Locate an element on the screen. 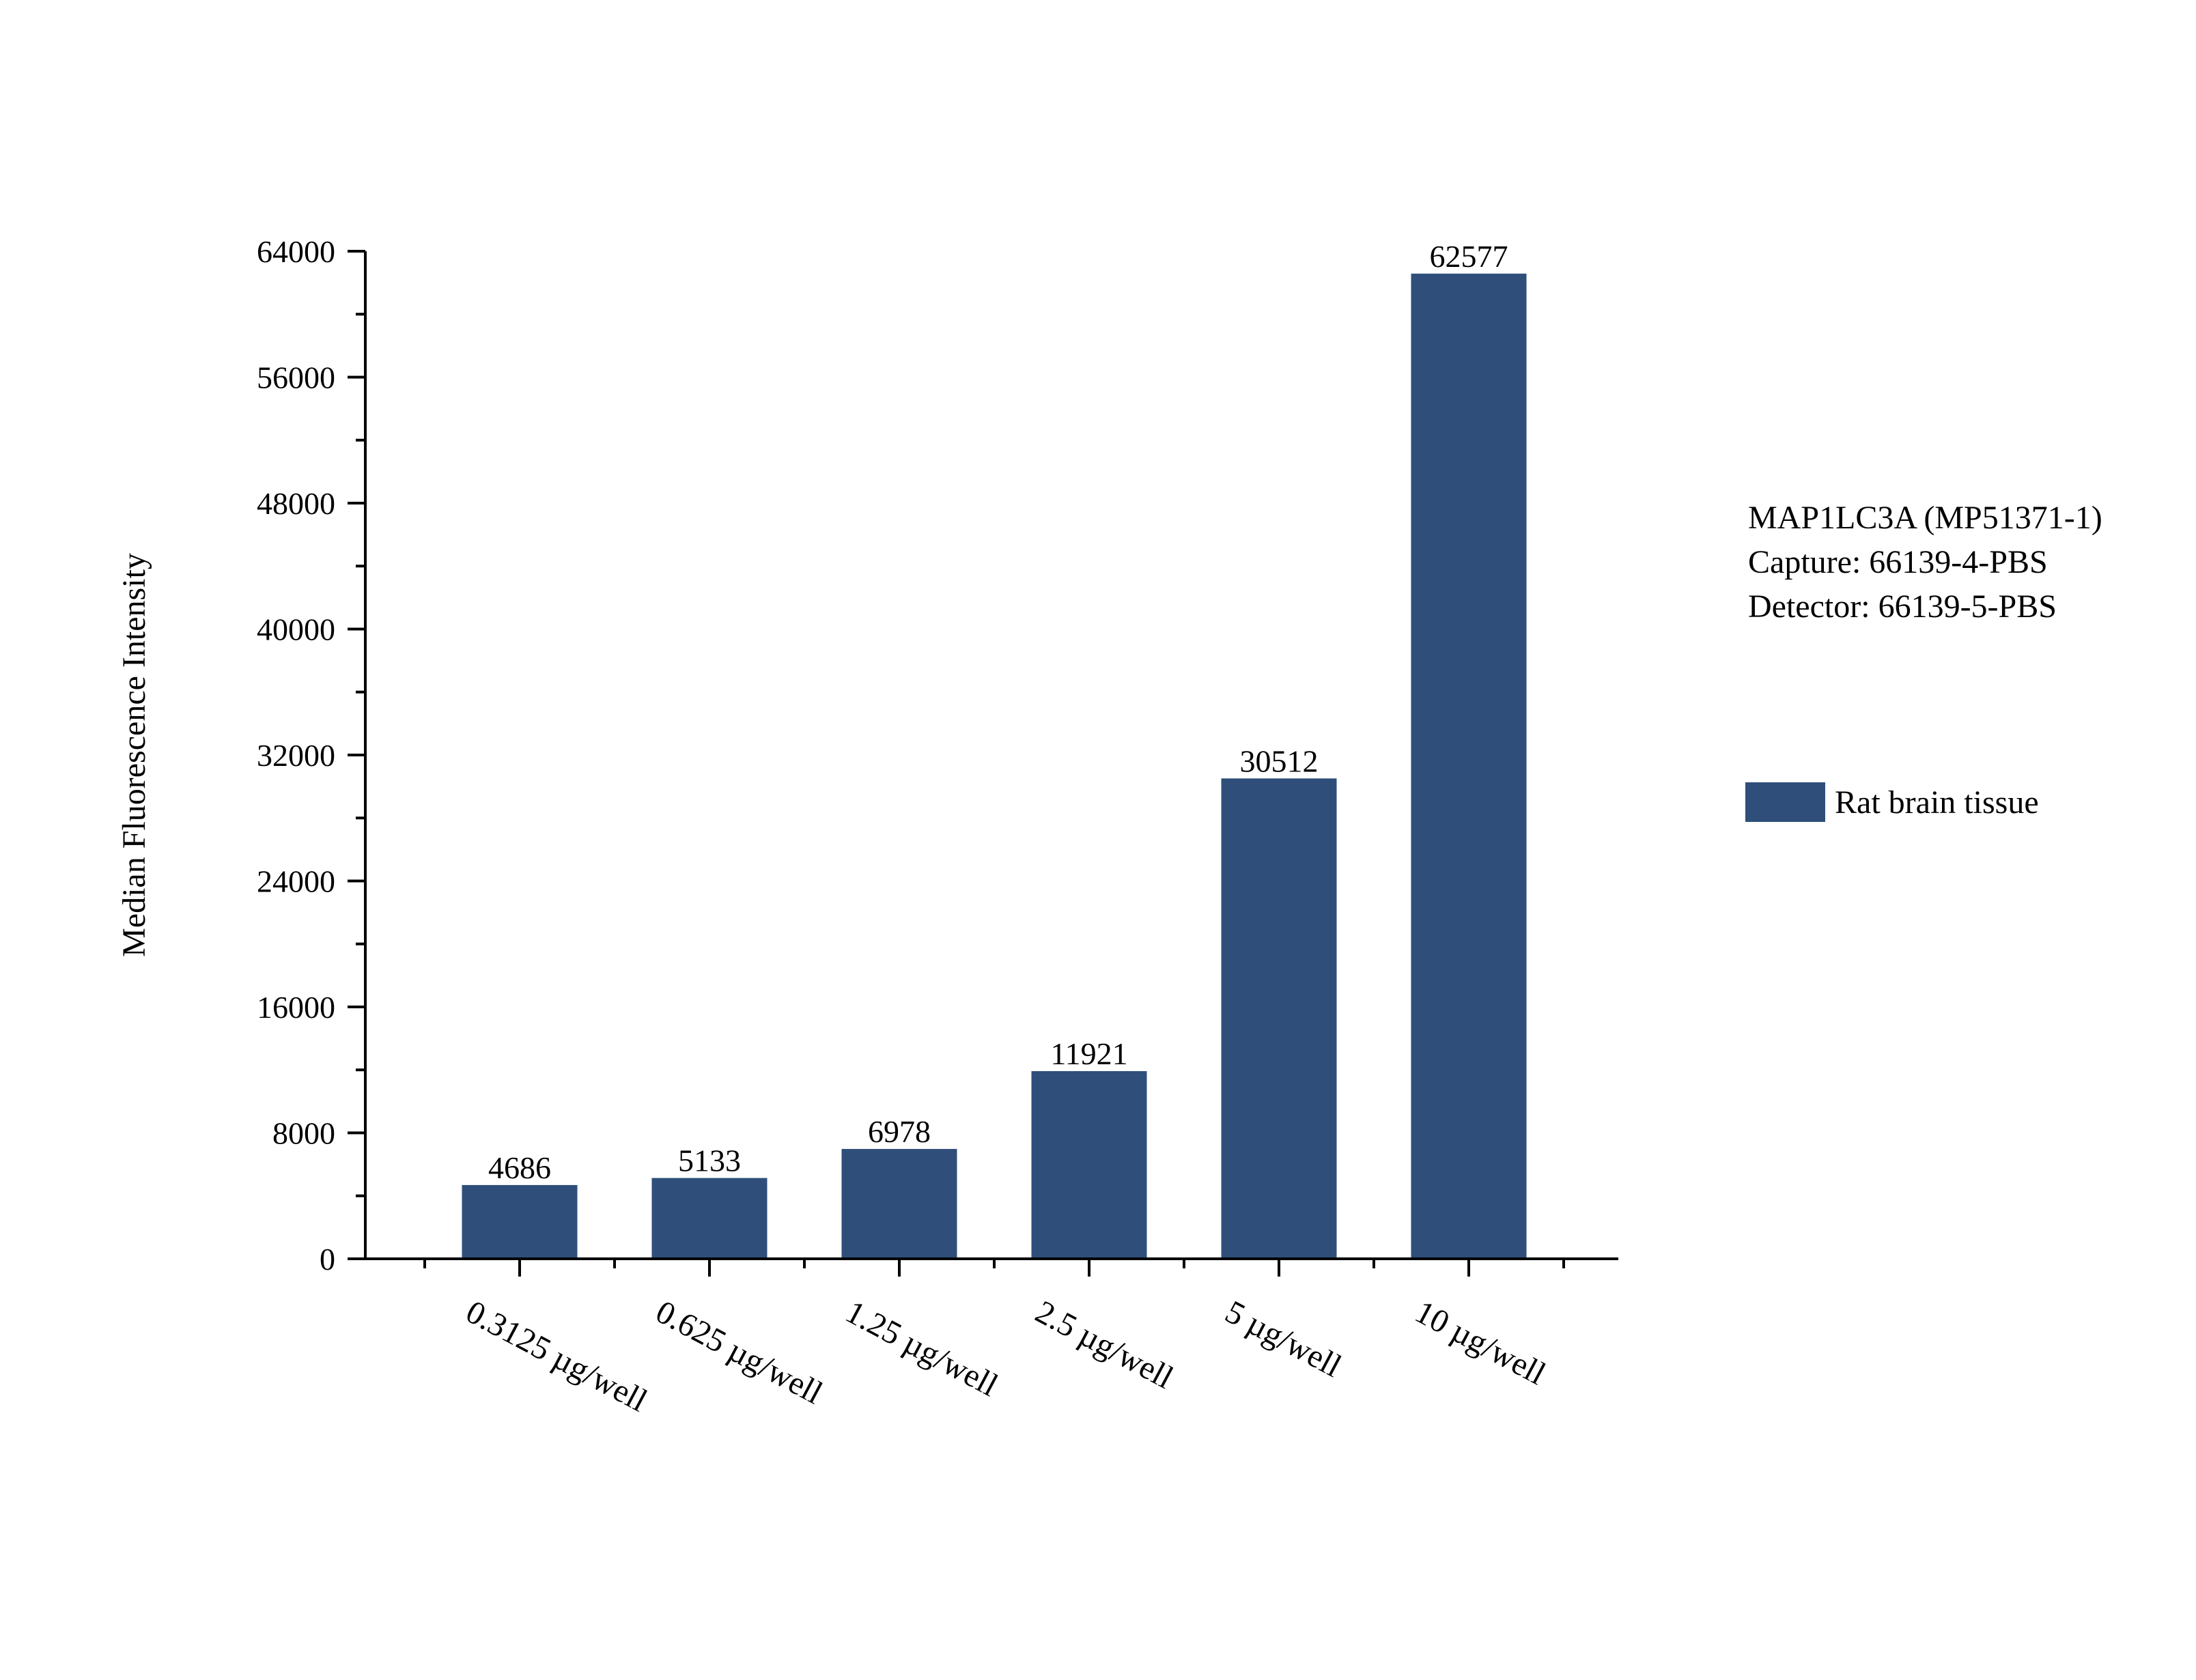 The height and width of the screenshot is (1680, 2196). annotation-capture: Capture: 66139-4-PBS is located at coordinates (1898, 562).